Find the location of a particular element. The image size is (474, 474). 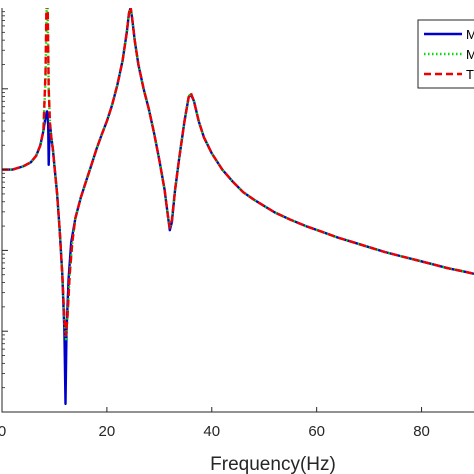

legend-box is located at coordinates (445, 54).